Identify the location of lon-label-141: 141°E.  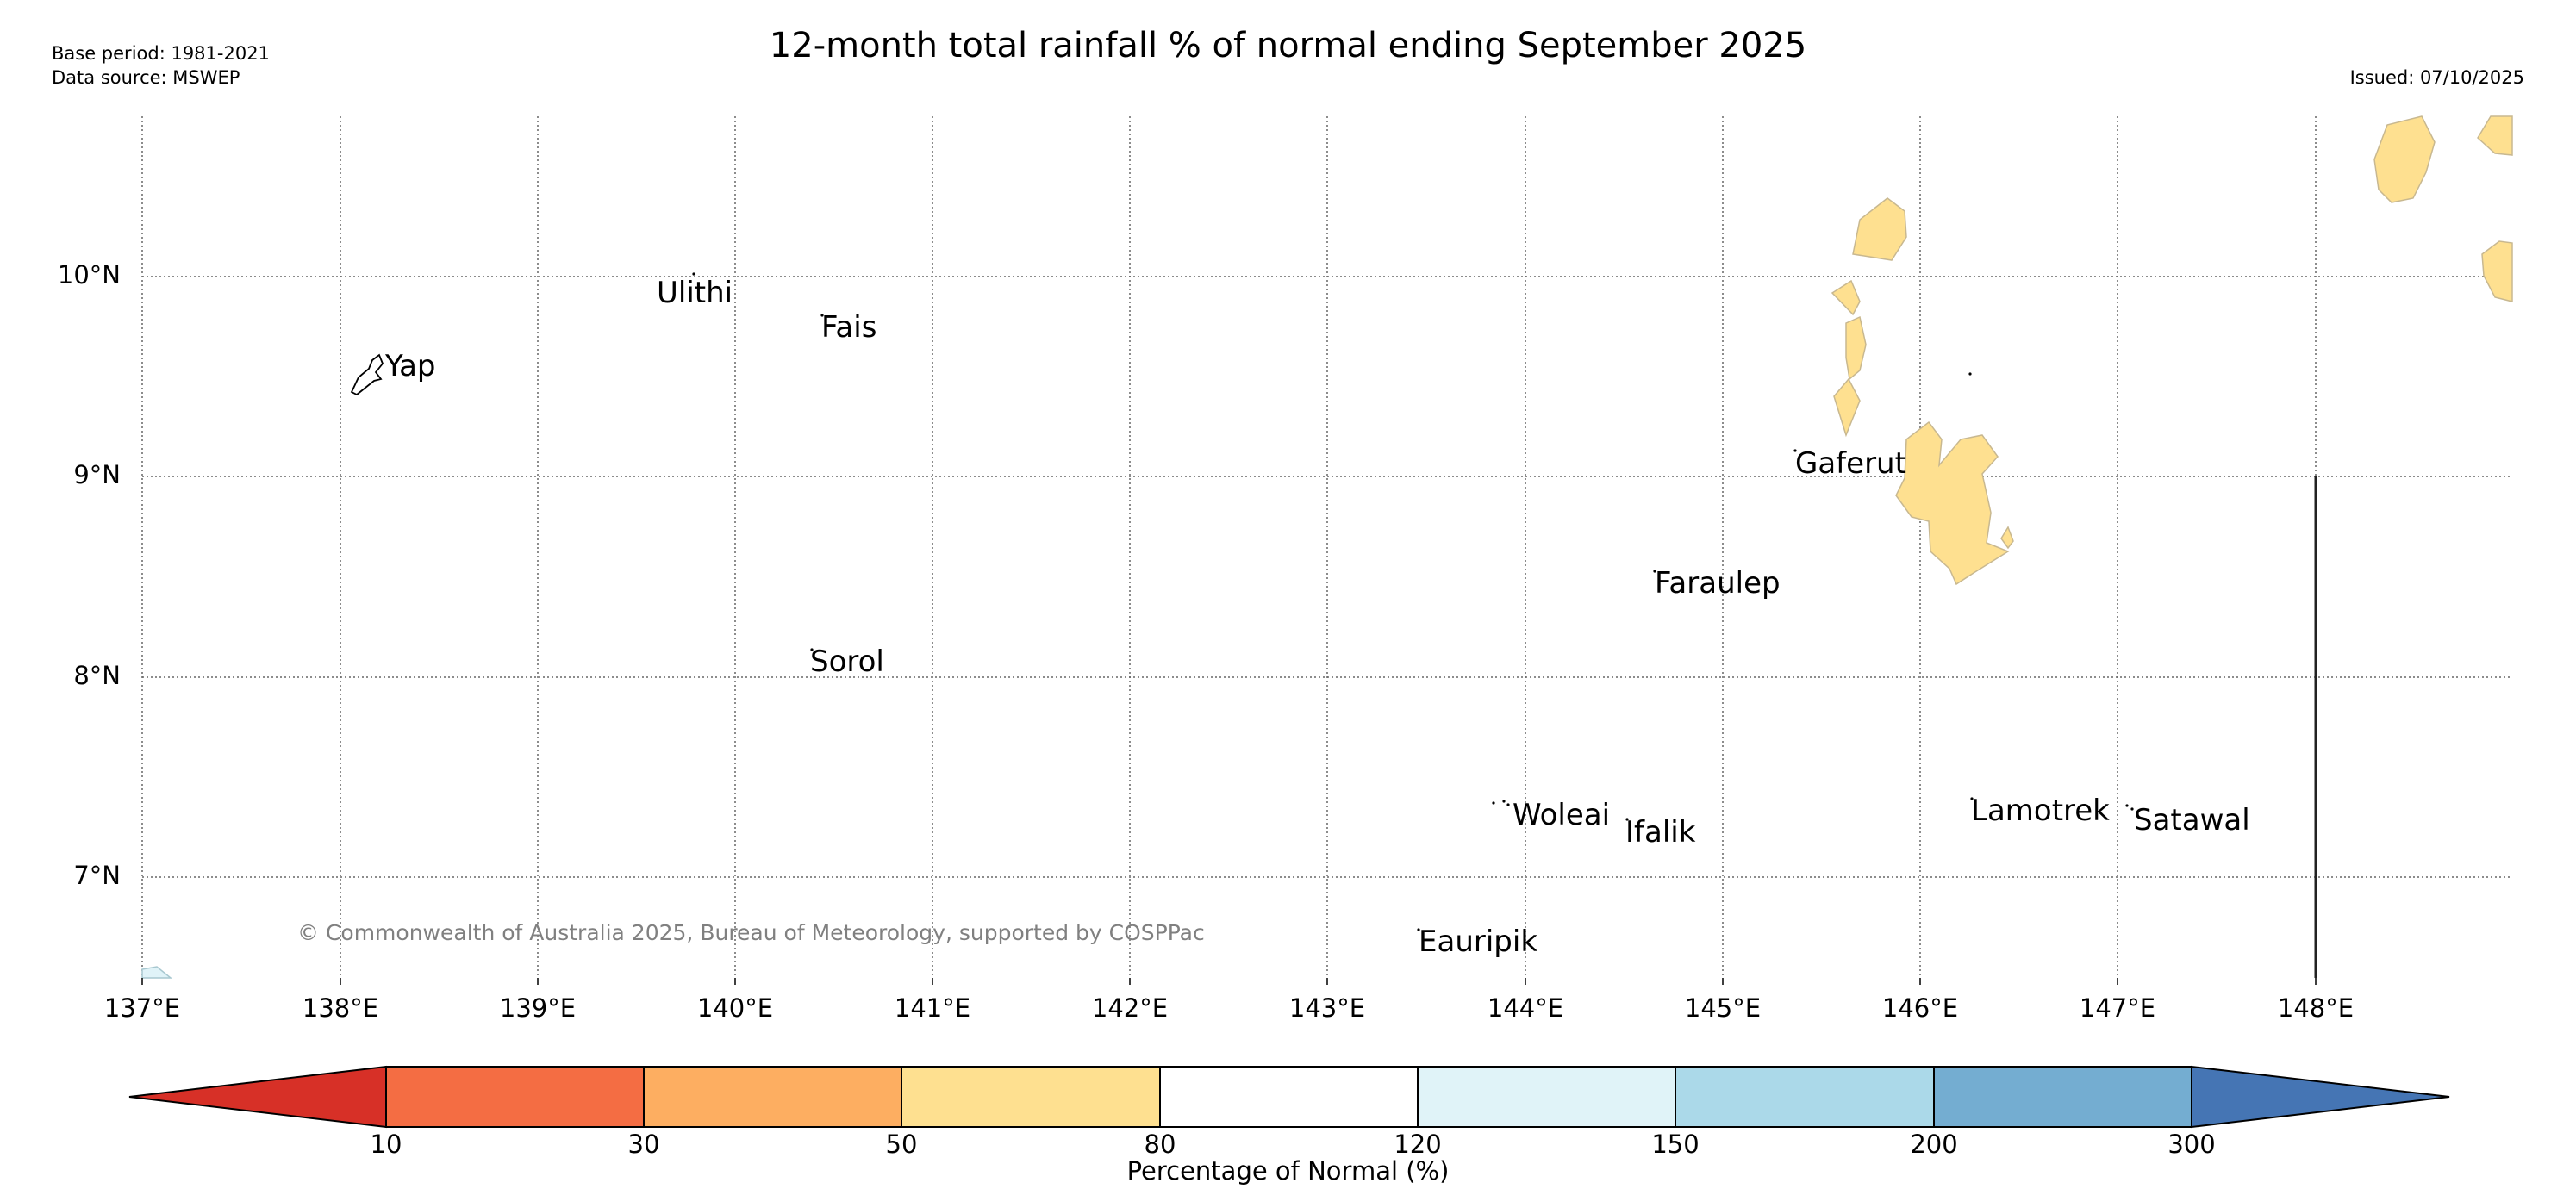
(932, 1008).